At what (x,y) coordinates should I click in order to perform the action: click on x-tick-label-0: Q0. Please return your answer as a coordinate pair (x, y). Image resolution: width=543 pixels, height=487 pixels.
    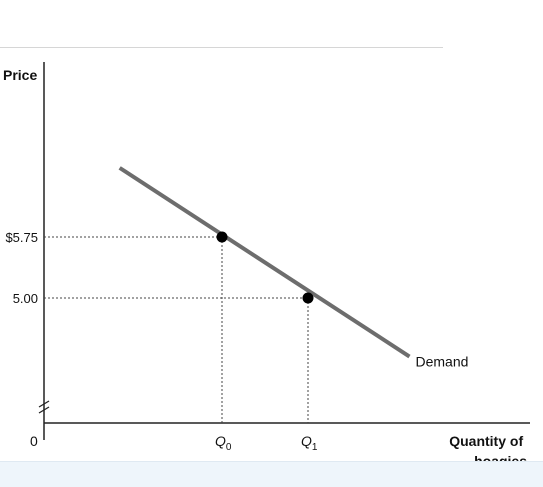
    Looking at the image, I should click on (223, 443).